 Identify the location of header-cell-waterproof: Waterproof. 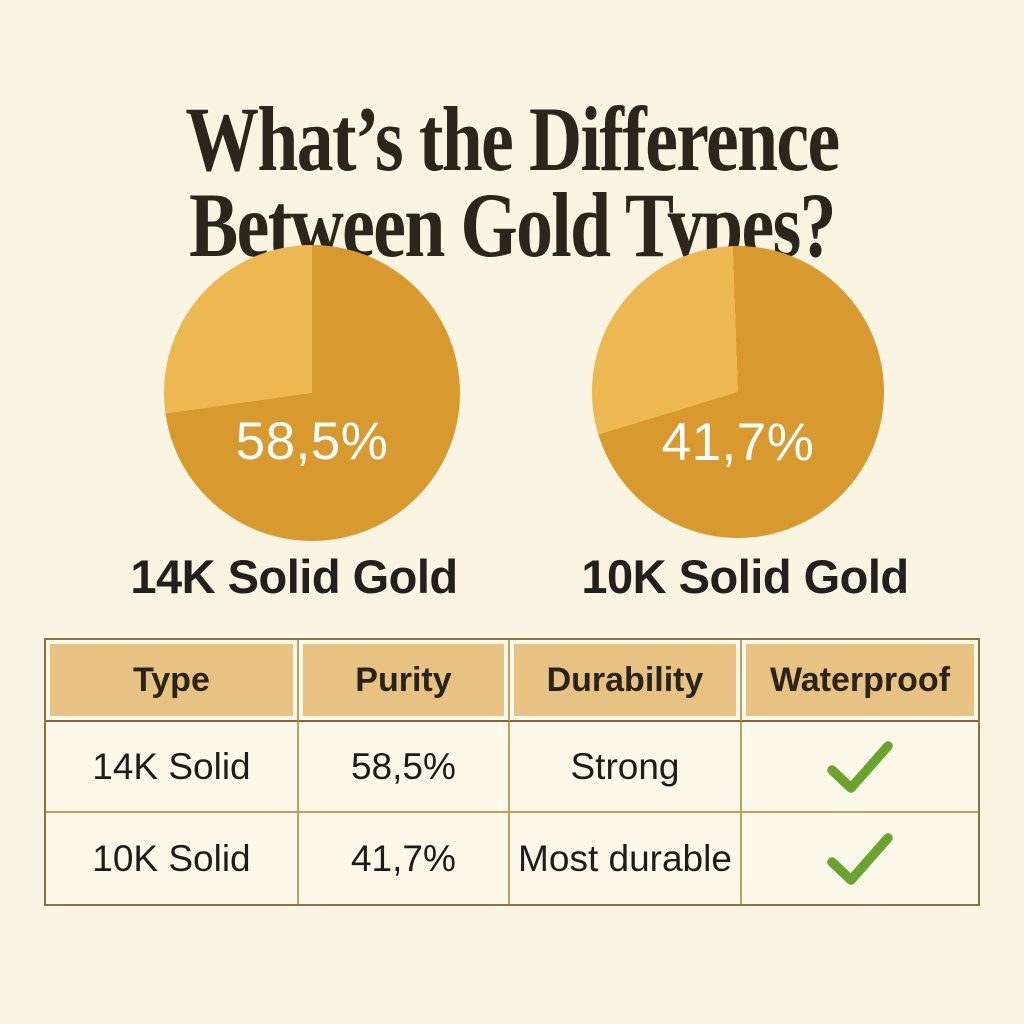
(860, 681).